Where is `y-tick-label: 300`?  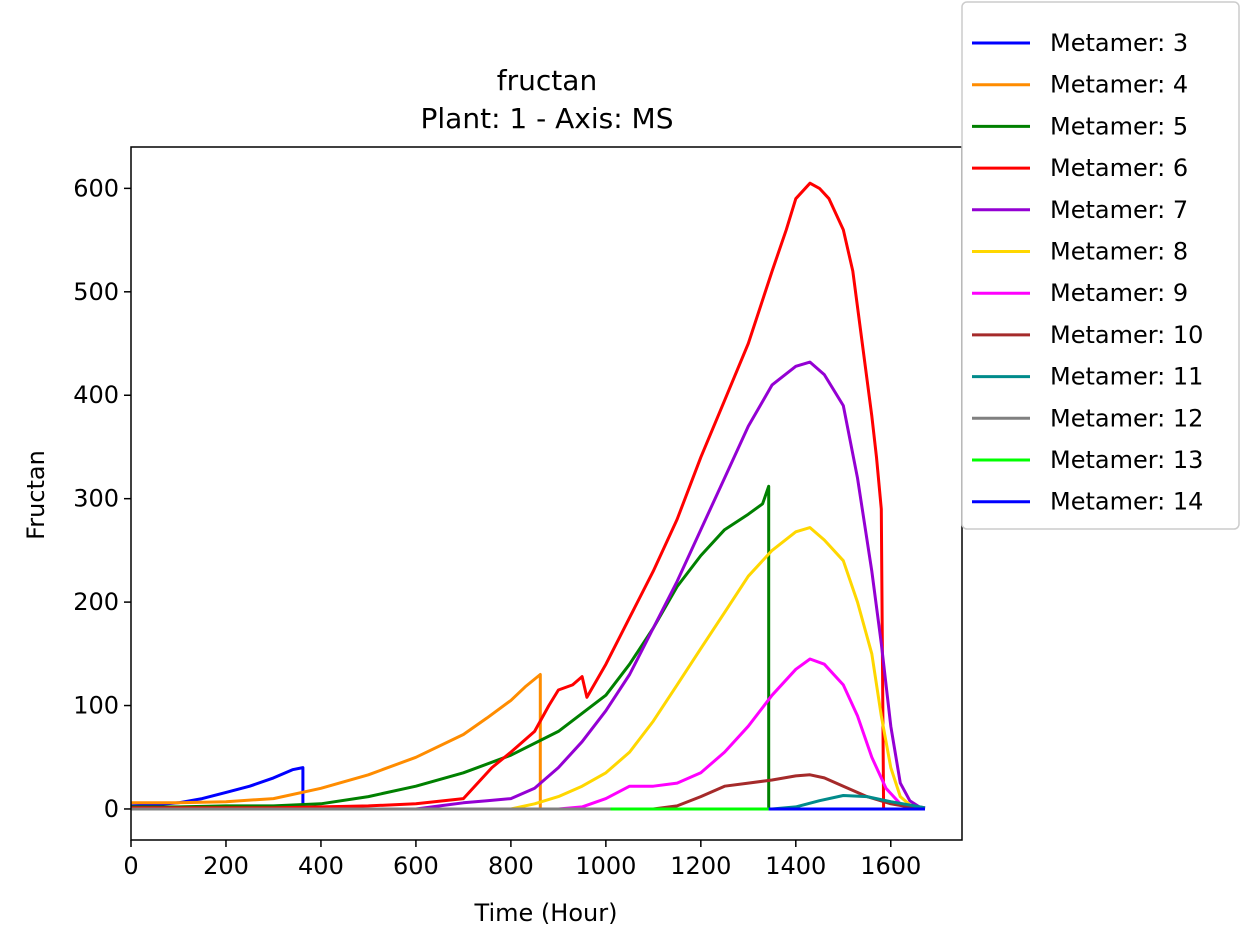
y-tick-label: 300 is located at coordinates (96, 499).